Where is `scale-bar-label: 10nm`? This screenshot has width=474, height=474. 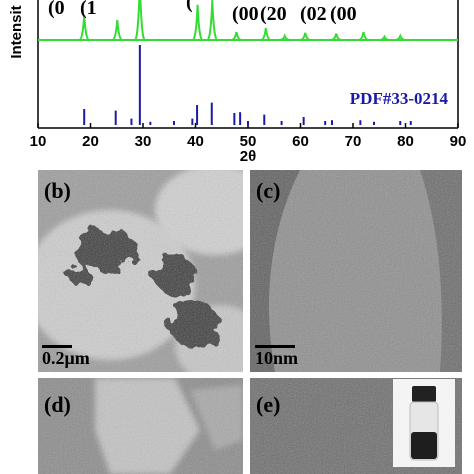 scale-bar-label: 10nm is located at coordinates (276, 358).